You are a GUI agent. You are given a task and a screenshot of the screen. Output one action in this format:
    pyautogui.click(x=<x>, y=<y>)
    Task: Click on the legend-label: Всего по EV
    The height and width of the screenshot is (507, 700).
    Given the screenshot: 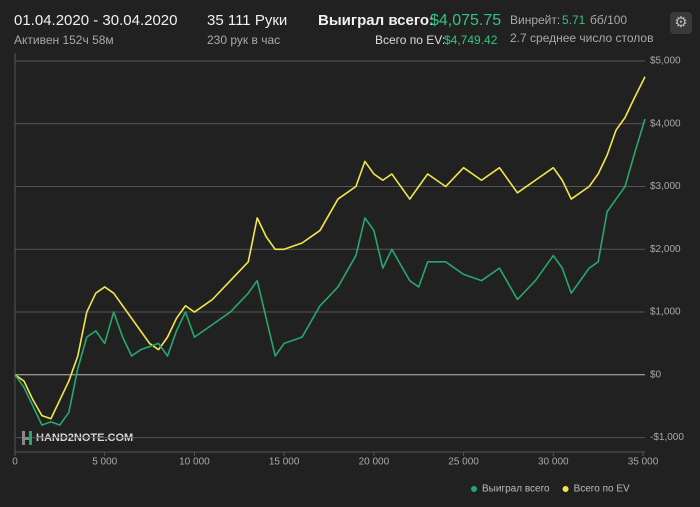 What is the action you would take?
    pyautogui.click(x=602, y=489)
    